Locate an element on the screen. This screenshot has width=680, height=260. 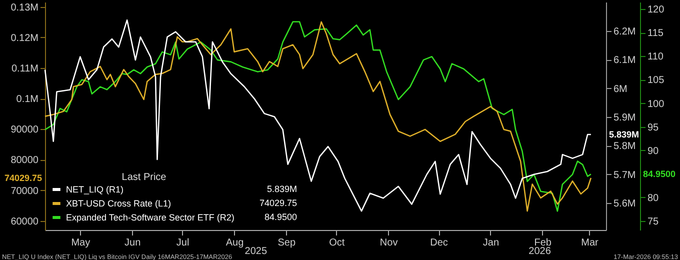
text: 5.839M is located at coordinates (624, 135).